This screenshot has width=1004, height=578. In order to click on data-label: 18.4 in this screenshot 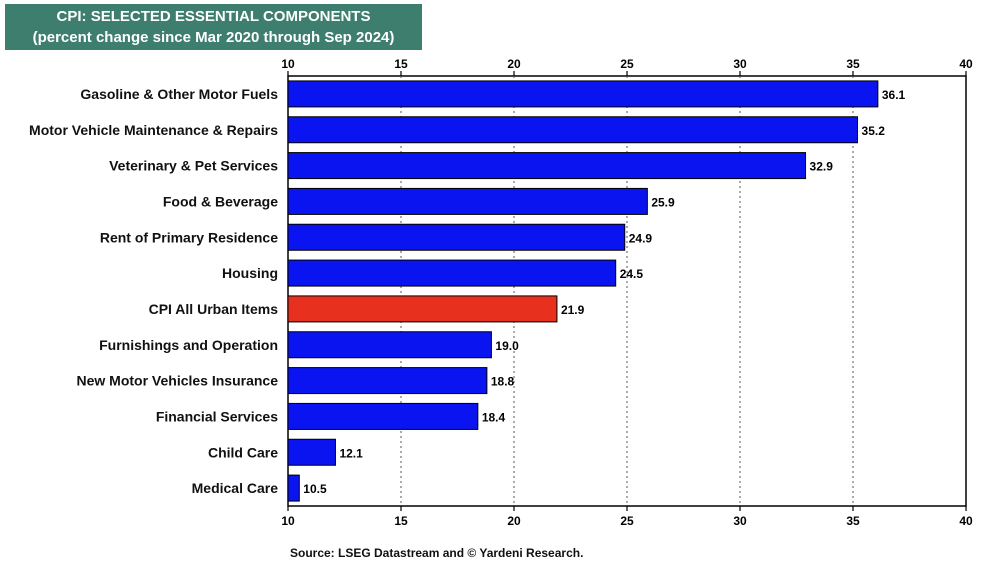, I will do `click(494, 417)`.